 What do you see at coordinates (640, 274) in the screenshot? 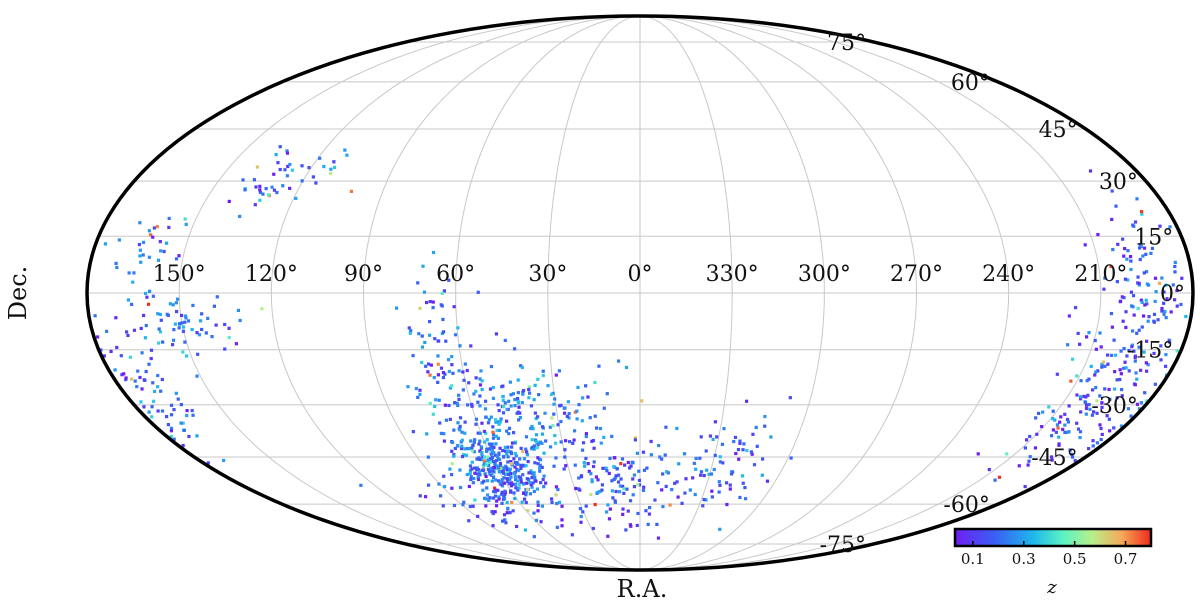
I see `ra-tick-label: 0°` at bounding box center [640, 274].